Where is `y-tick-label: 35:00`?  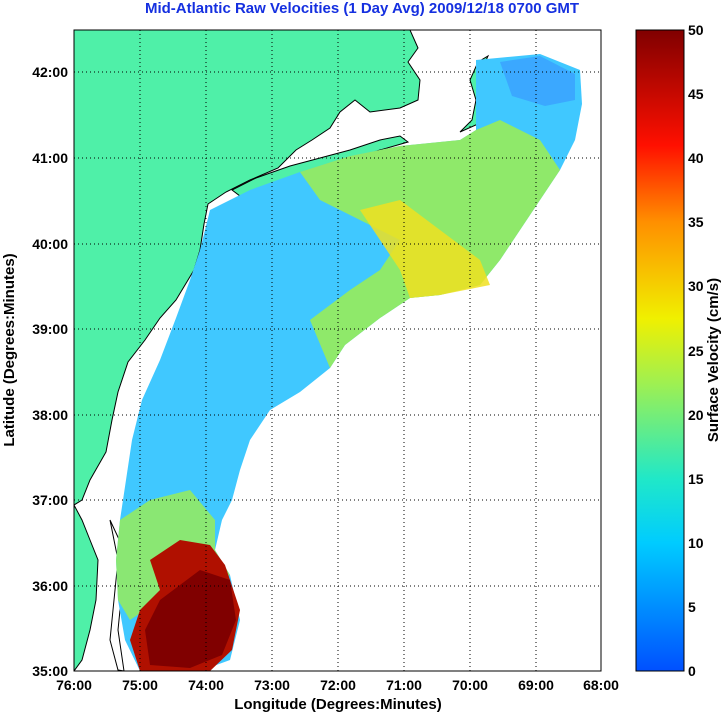
y-tick-label: 35:00 is located at coordinates (50, 671).